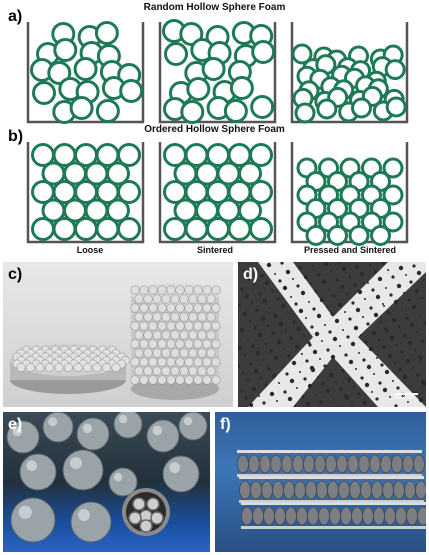 The height and width of the screenshot is (555, 429). What do you see at coordinates (215, 250) in the screenshot?
I see `caption-sintered: Sintered` at bounding box center [215, 250].